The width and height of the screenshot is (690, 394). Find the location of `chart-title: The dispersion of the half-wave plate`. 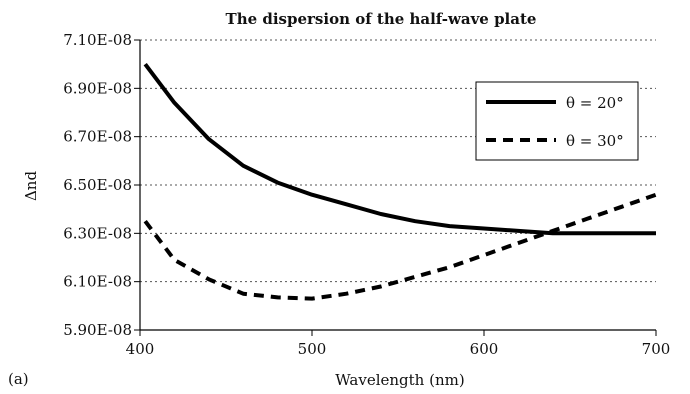

chart-title: The dispersion of the half-wave plate is located at coordinates (381, 19).